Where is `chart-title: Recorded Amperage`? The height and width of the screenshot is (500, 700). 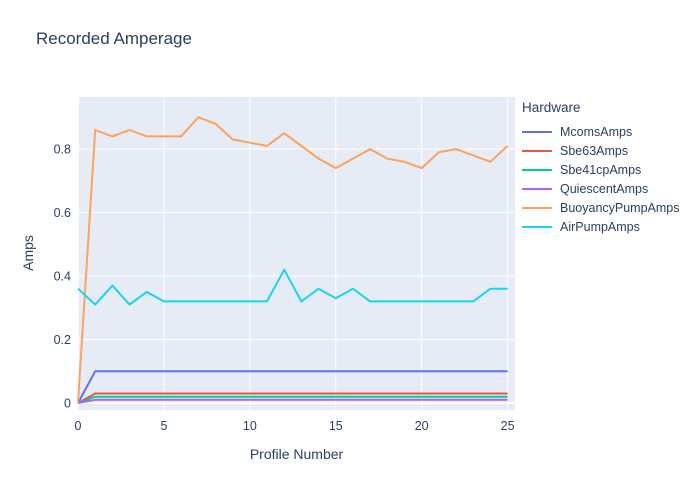
chart-title: Recorded Amperage is located at coordinates (114, 38).